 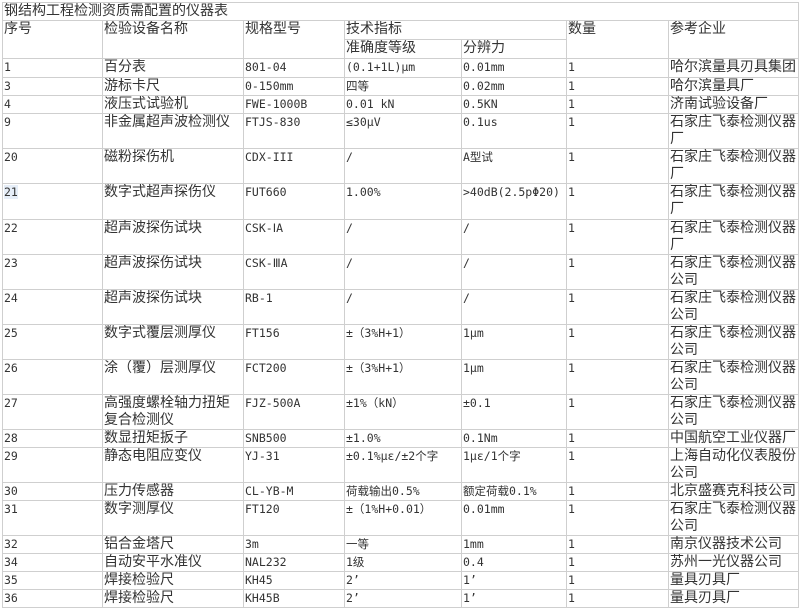 I want to click on cell-model: FWE-1000B, so click(x=294, y=104).